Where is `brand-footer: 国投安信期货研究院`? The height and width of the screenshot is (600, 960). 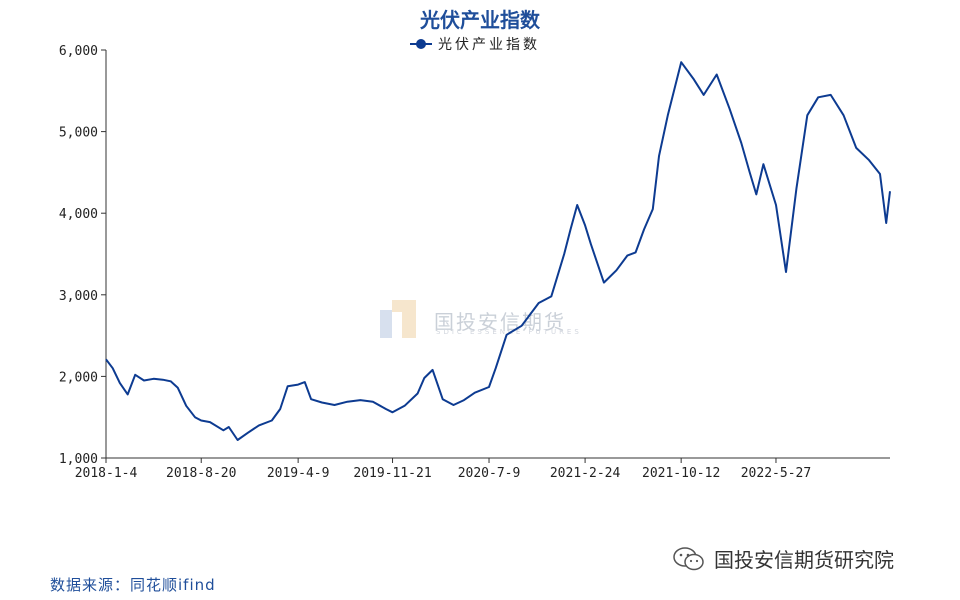
brand-footer: 国投安信期货研究院 is located at coordinates (783, 558).